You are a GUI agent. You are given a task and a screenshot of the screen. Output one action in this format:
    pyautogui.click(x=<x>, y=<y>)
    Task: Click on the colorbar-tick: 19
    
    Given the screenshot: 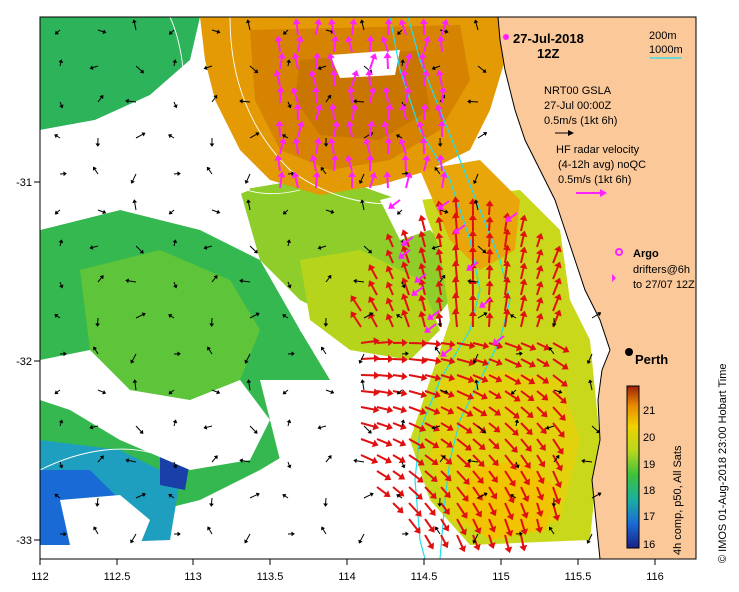 What is the action you would take?
    pyautogui.click(x=649, y=465)
    